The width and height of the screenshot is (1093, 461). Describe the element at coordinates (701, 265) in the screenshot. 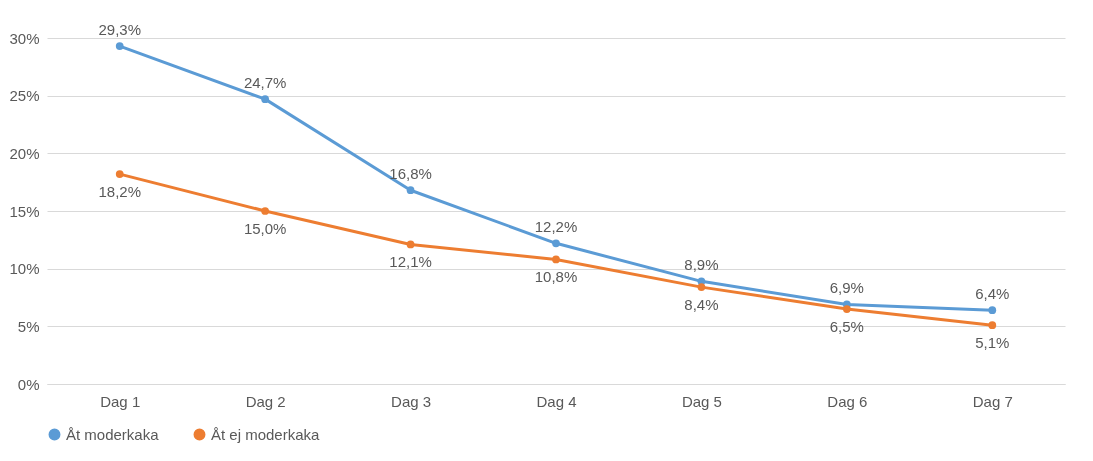

I see `data-label: 8,9%` at that location.